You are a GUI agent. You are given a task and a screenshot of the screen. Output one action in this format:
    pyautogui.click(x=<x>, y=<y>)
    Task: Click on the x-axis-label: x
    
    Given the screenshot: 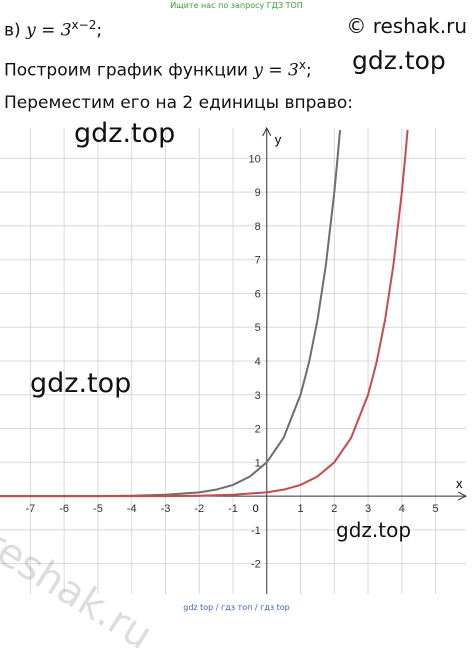 What is the action you would take?
    pyautogui.click(x=459, y=483)
    